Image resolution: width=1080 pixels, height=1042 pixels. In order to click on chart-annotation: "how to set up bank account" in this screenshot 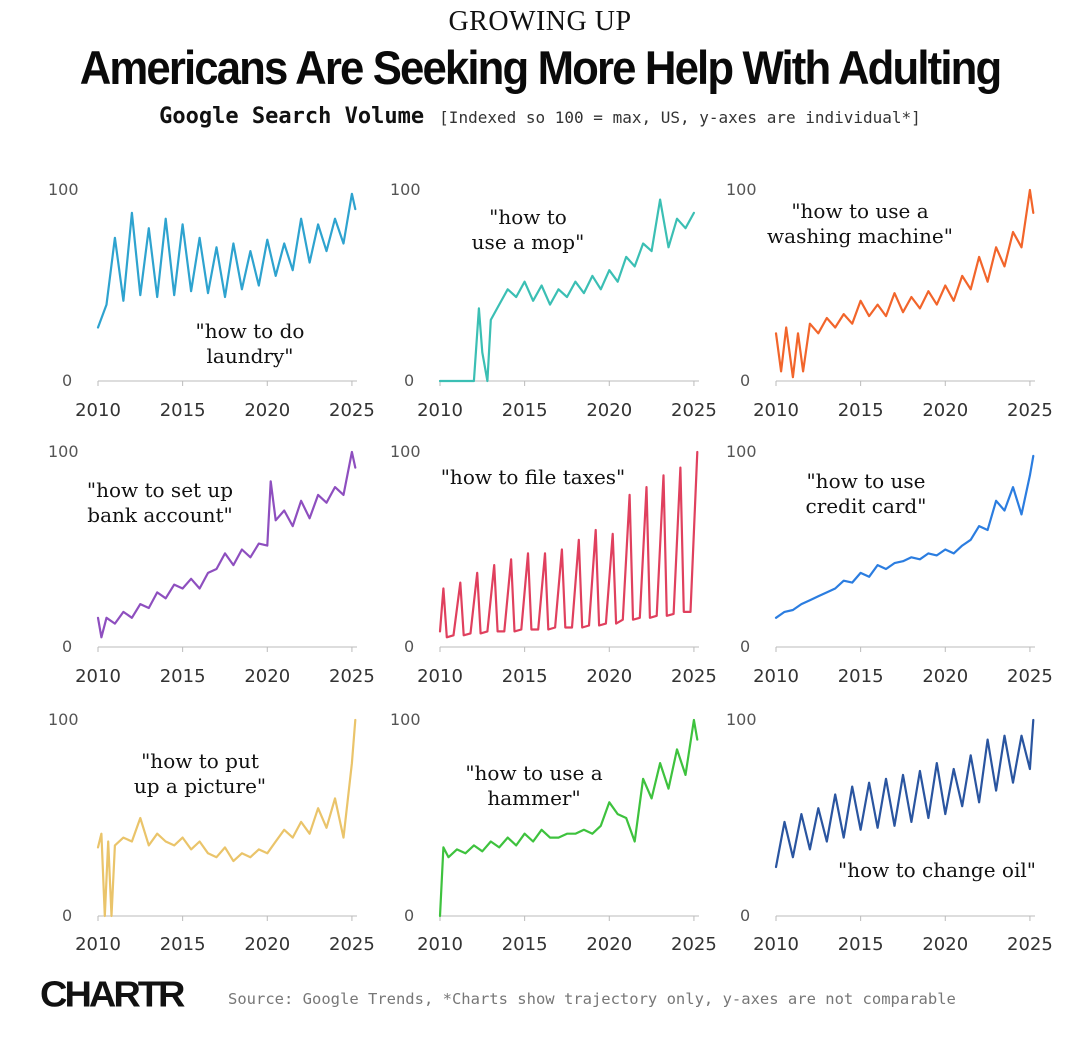, I will do `click(160, 502)`.